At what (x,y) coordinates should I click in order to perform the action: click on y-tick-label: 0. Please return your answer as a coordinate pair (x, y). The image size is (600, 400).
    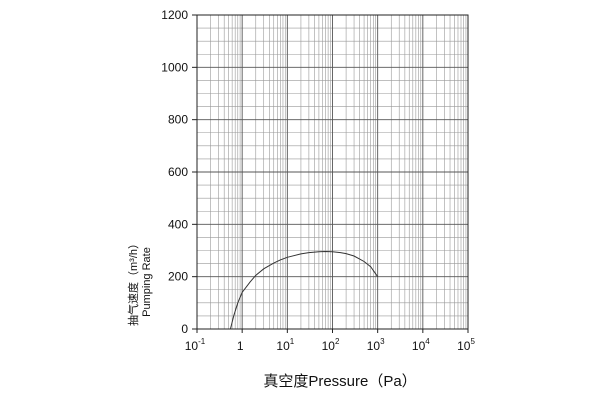
    Looking at the image, I should click on (184, 329).